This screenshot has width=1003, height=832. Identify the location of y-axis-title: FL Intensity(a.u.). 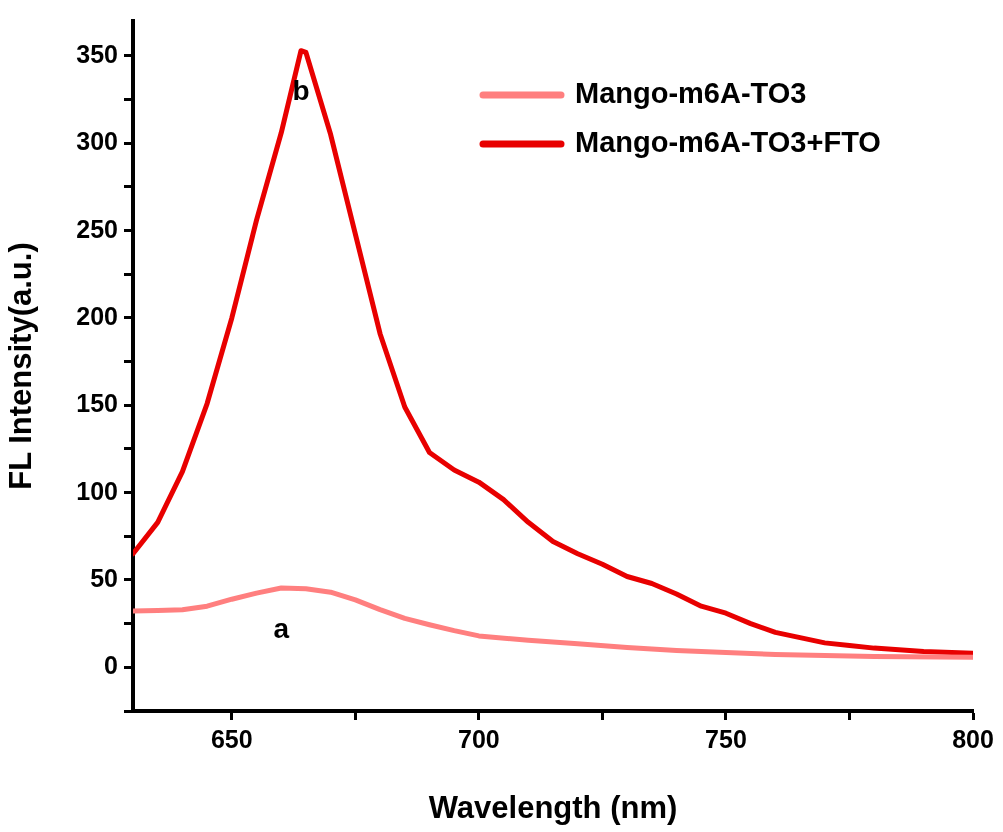
(21, 366).